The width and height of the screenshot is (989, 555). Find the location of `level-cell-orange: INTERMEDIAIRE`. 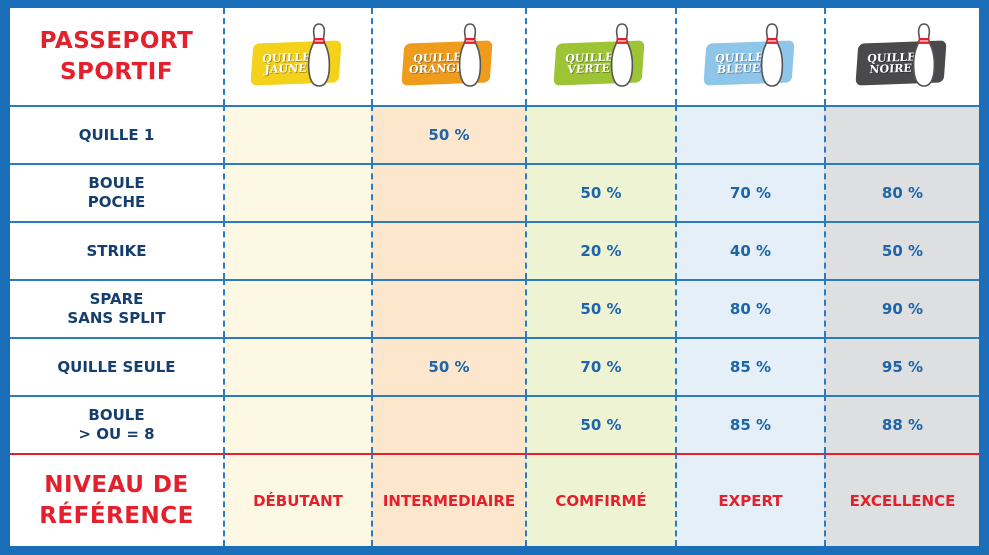

level-cell-orange: INTERMEDIAIRE is located at coordinates (448, 499).